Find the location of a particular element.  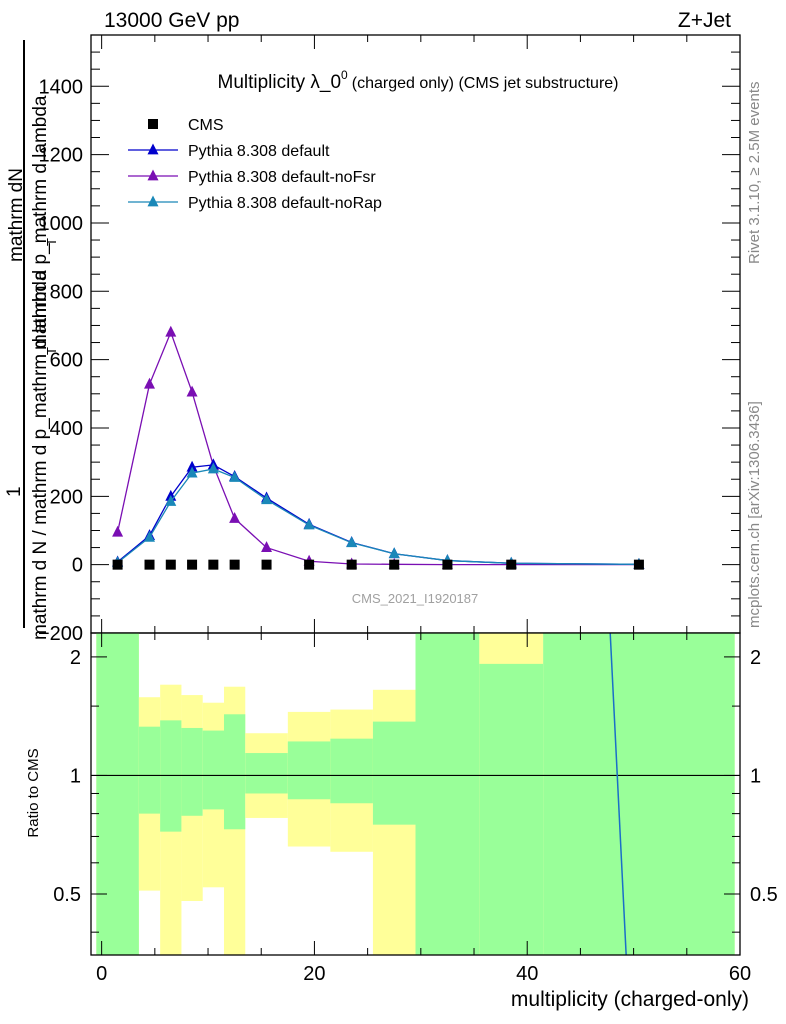

mcplots-label: mcplots.cern.ch [arXiv:1306.3436] is located at coordinates (754, 514).